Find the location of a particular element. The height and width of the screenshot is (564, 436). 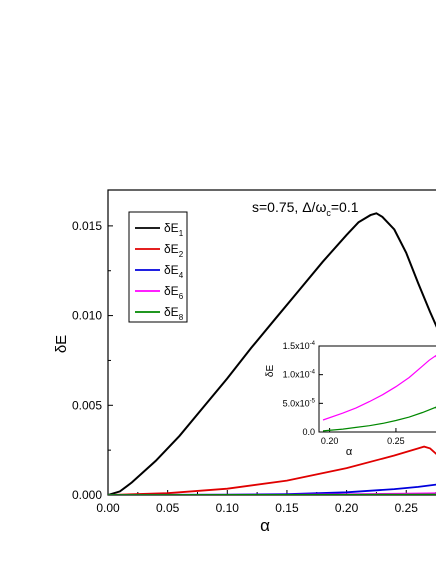

y-axis-label: δE is located at coordinates (61, 344).